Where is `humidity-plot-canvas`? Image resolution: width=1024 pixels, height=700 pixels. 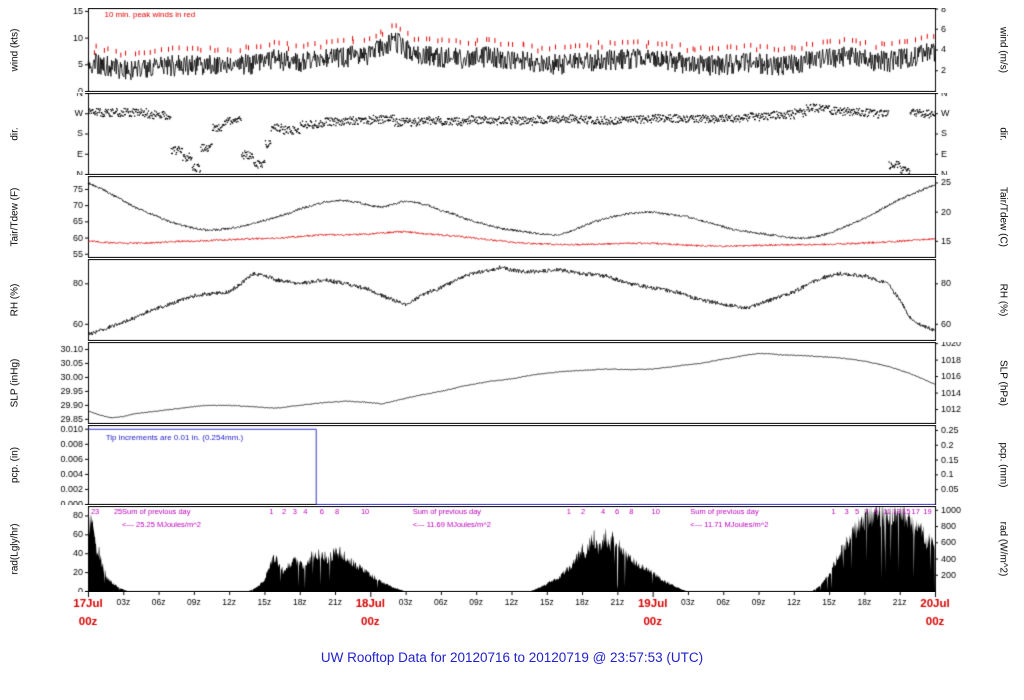
humidity-plot-canvas is located at coordinates (512, 300).